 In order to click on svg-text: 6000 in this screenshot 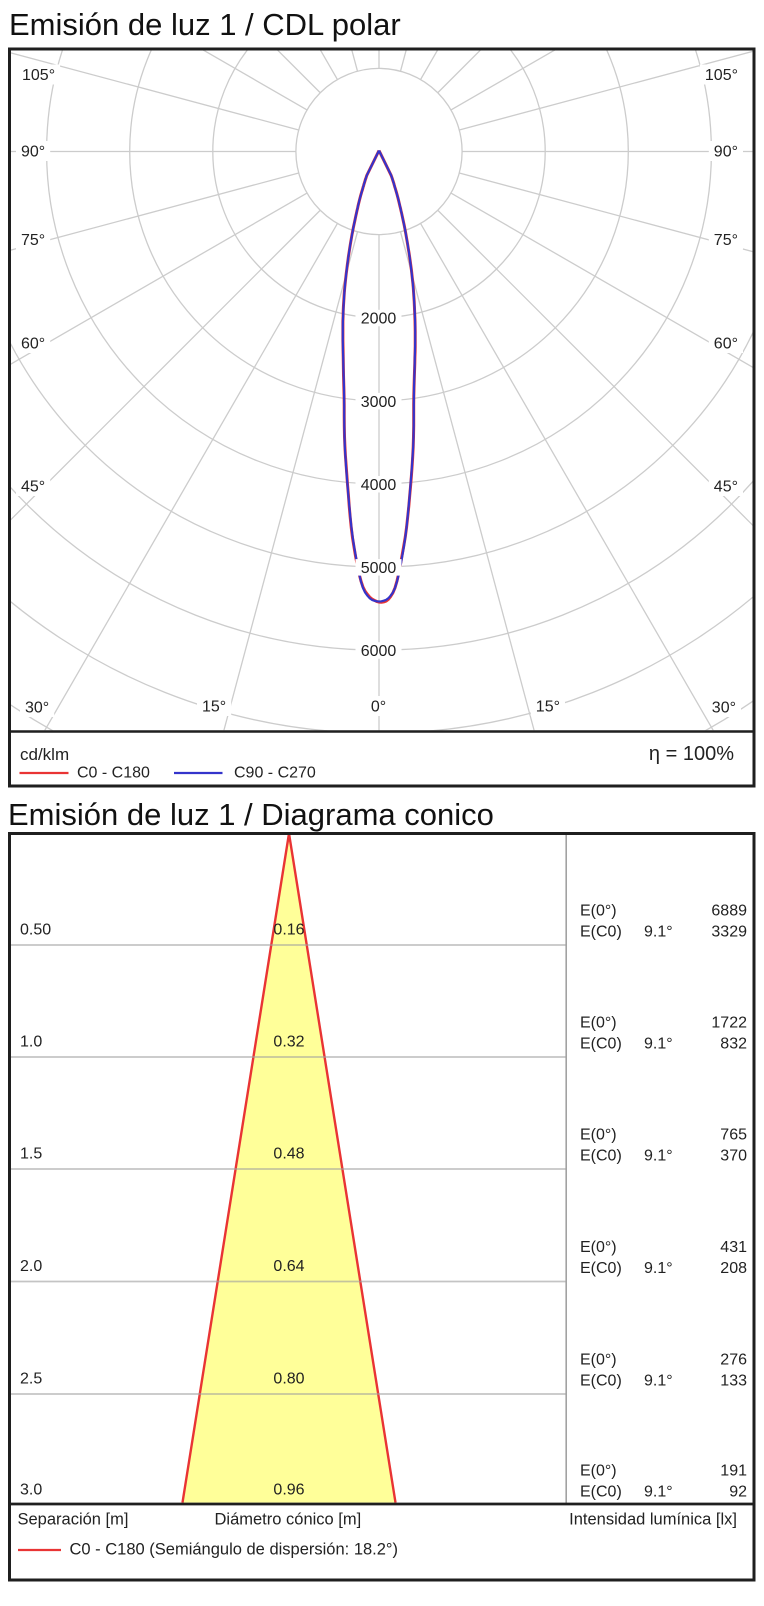, I will do `click(379, 651)`.